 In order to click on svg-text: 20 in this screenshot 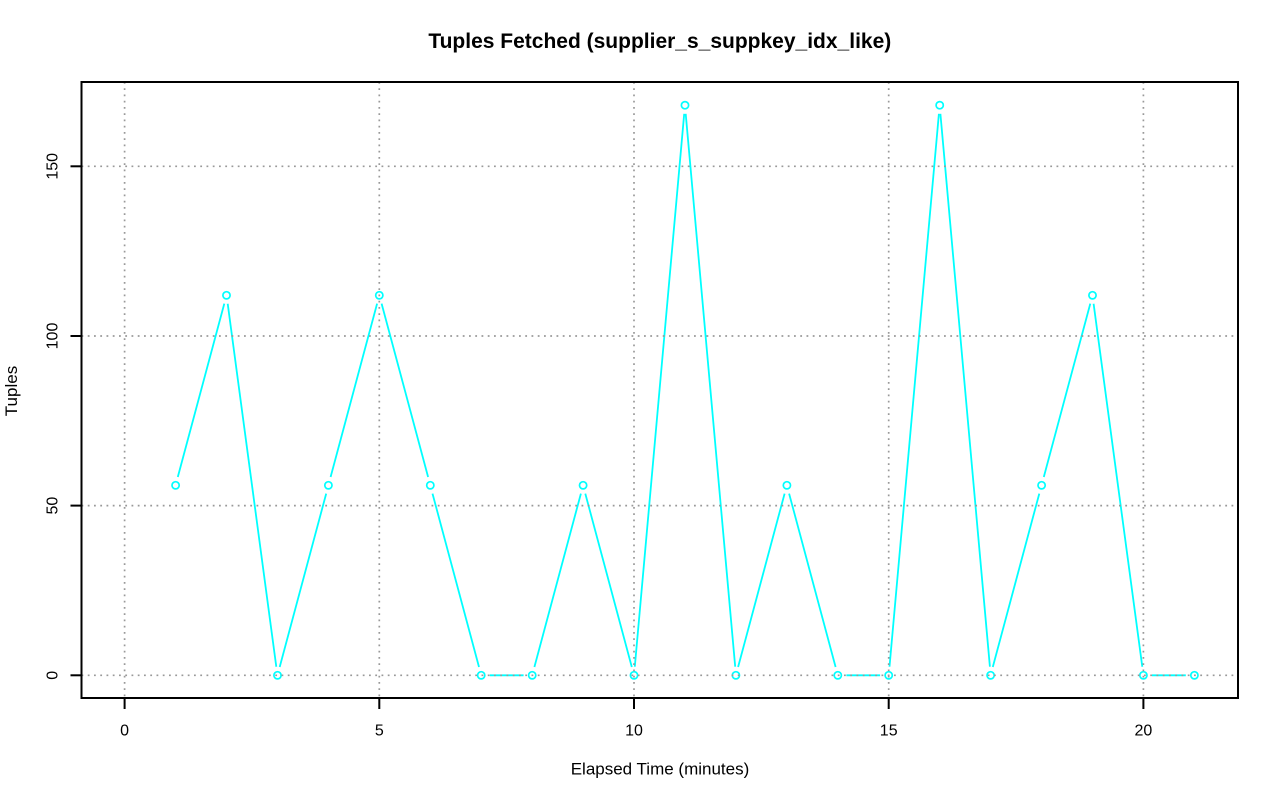, I will do `click(1144, 731)`.